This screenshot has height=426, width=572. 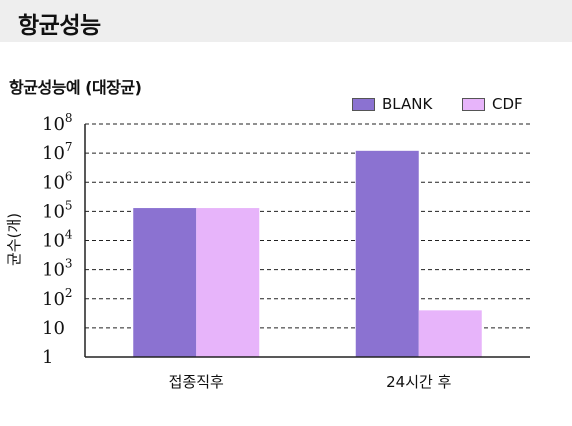 What do you see at coordinates (286, 21) in the screenshot?
I see `section-header: 항균성능` at bounding box center [286, 21].